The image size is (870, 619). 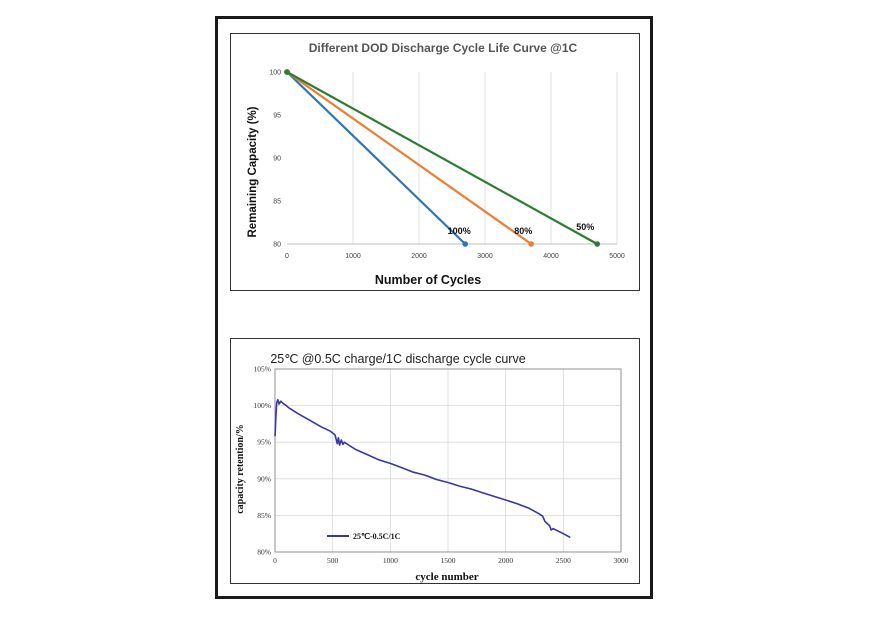 What do you see at coordinates (264, 515) in the screenshot?
I see `y-tick-label: 85%` at bounding box center [264, 515].